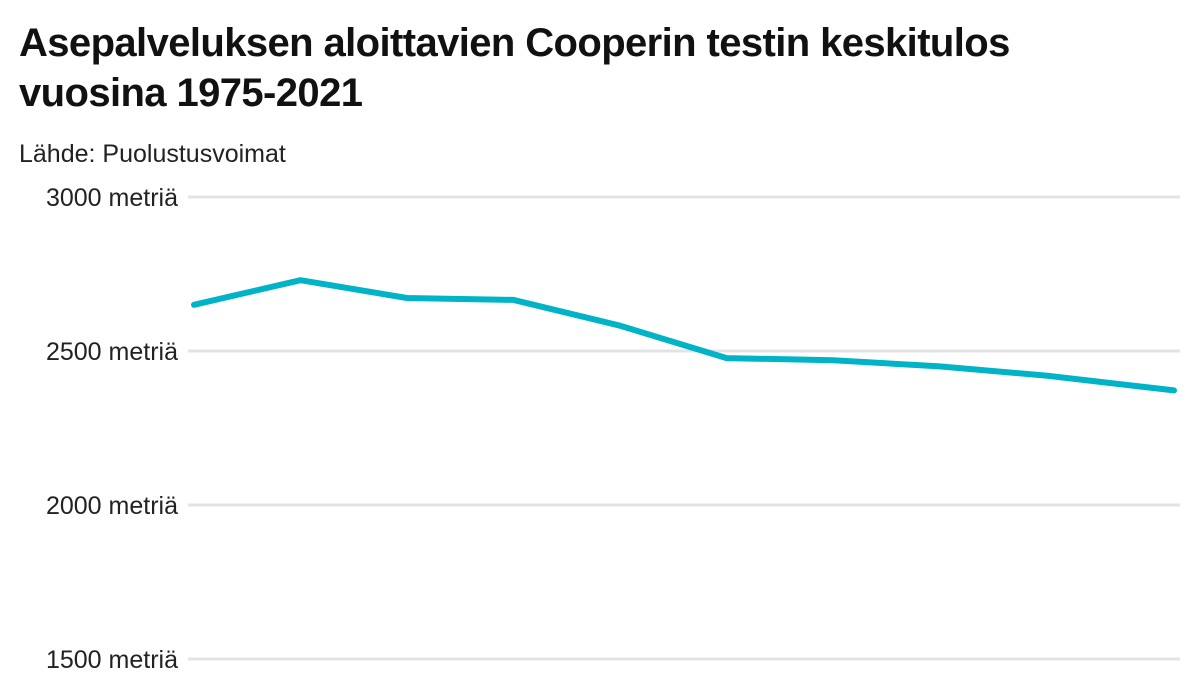  Describe the element at coordinates (112, 660) in the screenshot. I see `y-tick-label: 1500 metriä` at that location.